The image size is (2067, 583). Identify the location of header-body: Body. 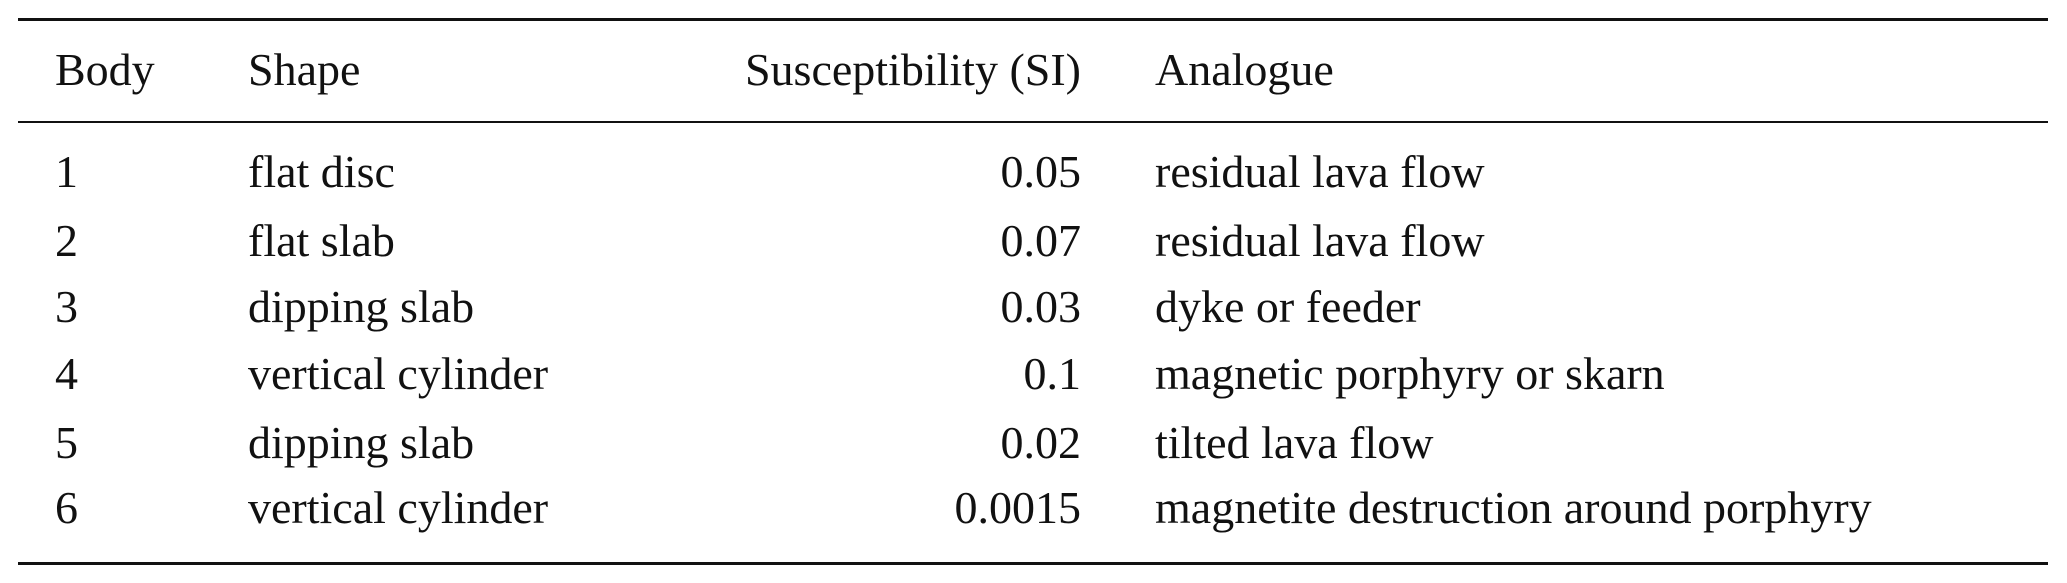
(105, 69).